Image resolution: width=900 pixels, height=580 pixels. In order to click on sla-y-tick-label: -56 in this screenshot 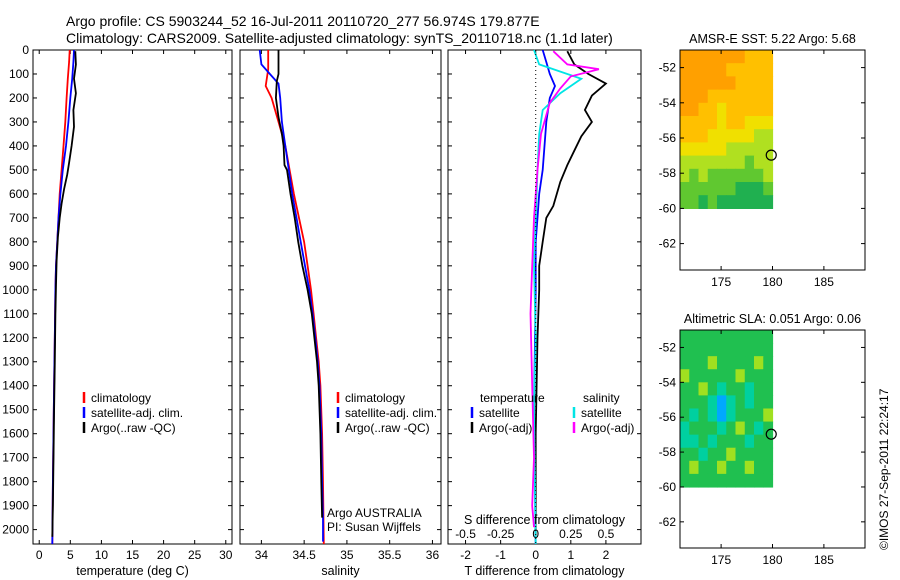, I will do `click(668, 417)`.